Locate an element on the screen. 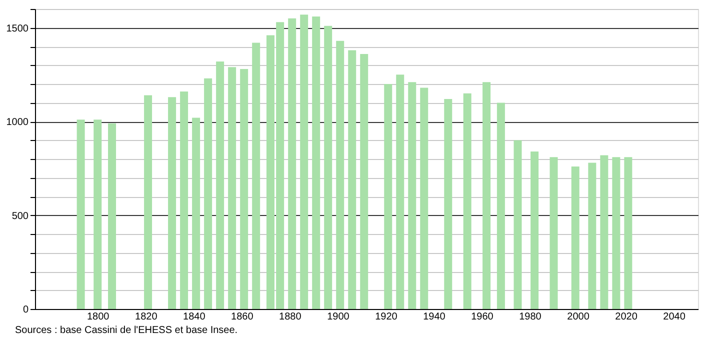  x-tick-label: 2020 is located at coordinates (626, 317).